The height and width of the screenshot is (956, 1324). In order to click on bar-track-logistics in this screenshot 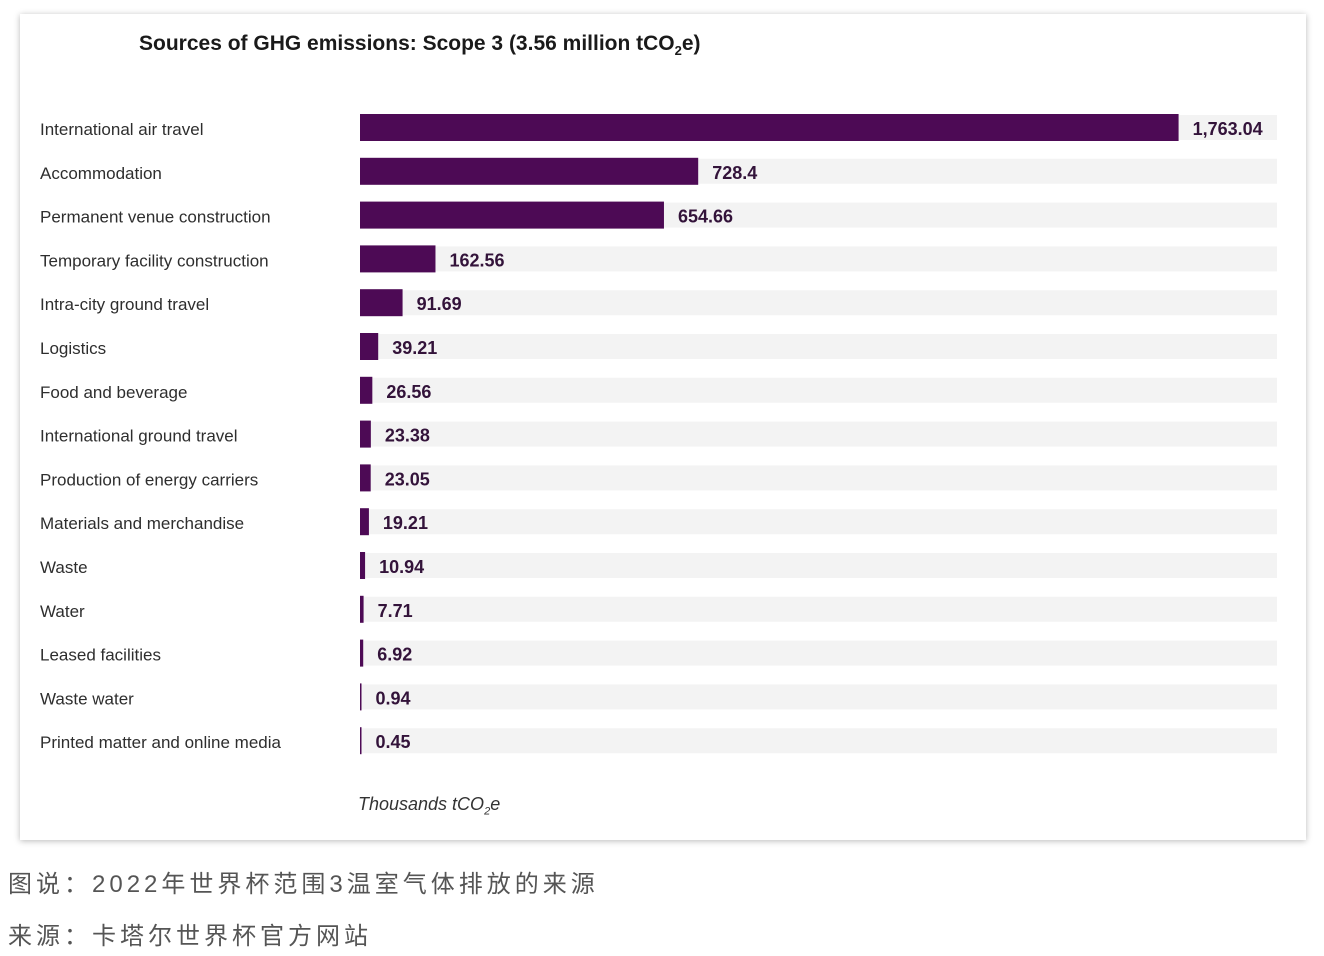, I will do `click(818, 346)`.